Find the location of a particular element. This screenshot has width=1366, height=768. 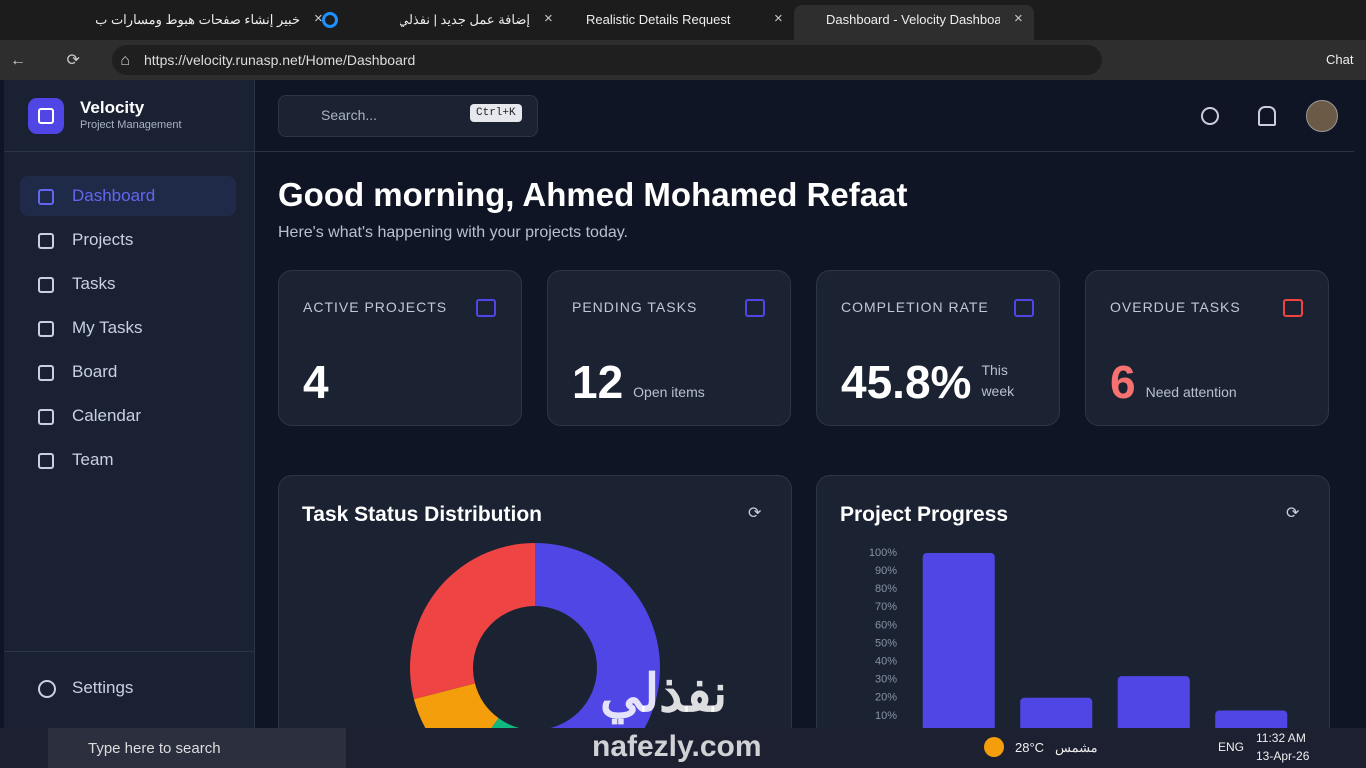

clock-date: 13-Apr-26 is located at coordinates (1283, 756).